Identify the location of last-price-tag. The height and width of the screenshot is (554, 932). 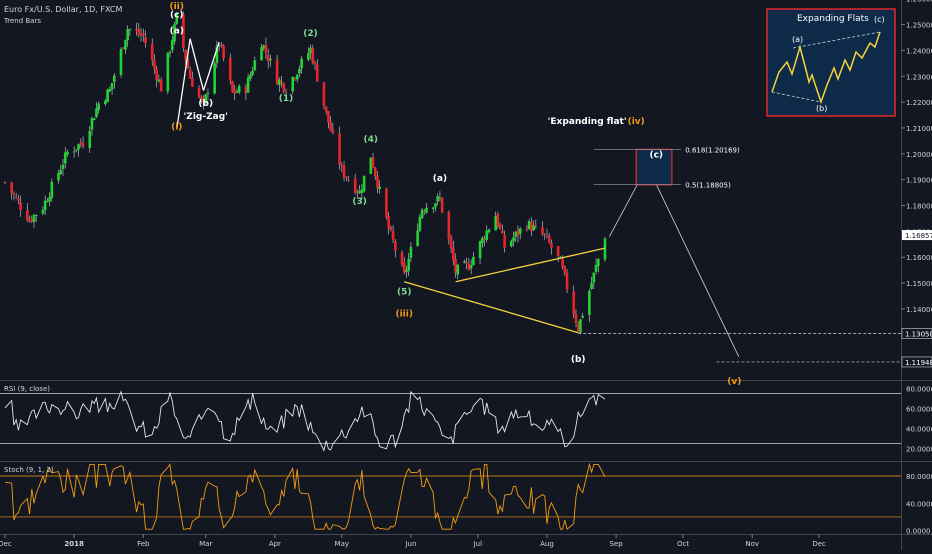
(917, 235).